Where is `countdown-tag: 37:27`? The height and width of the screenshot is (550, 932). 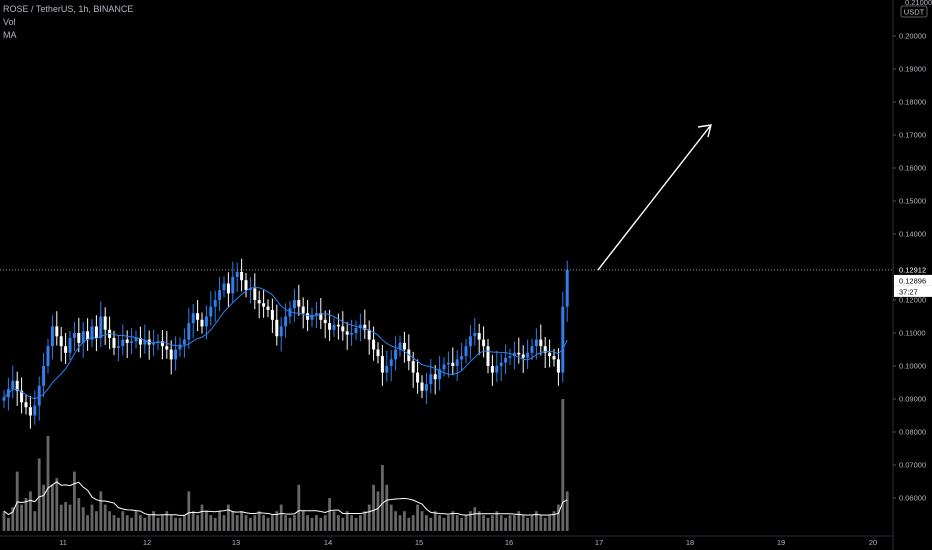 countdown-tag: 37:27 is located at coordinates (908, 291).